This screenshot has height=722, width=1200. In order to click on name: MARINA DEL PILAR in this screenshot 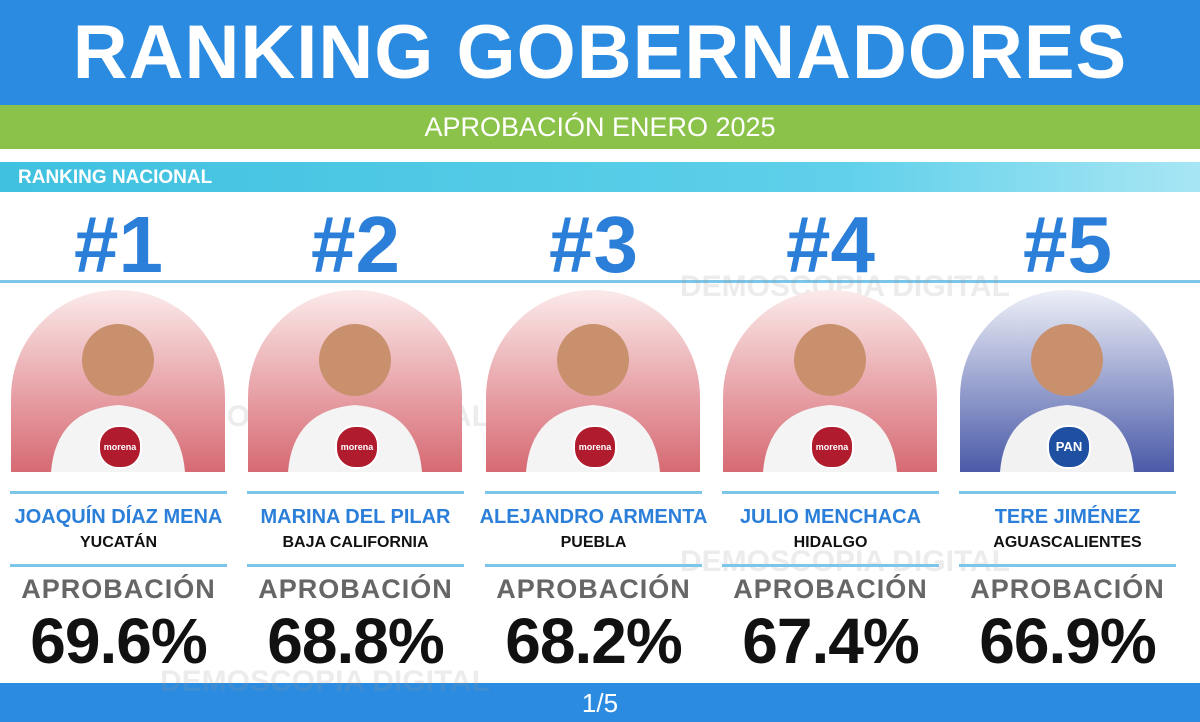, I will do `click(355, 517)`.